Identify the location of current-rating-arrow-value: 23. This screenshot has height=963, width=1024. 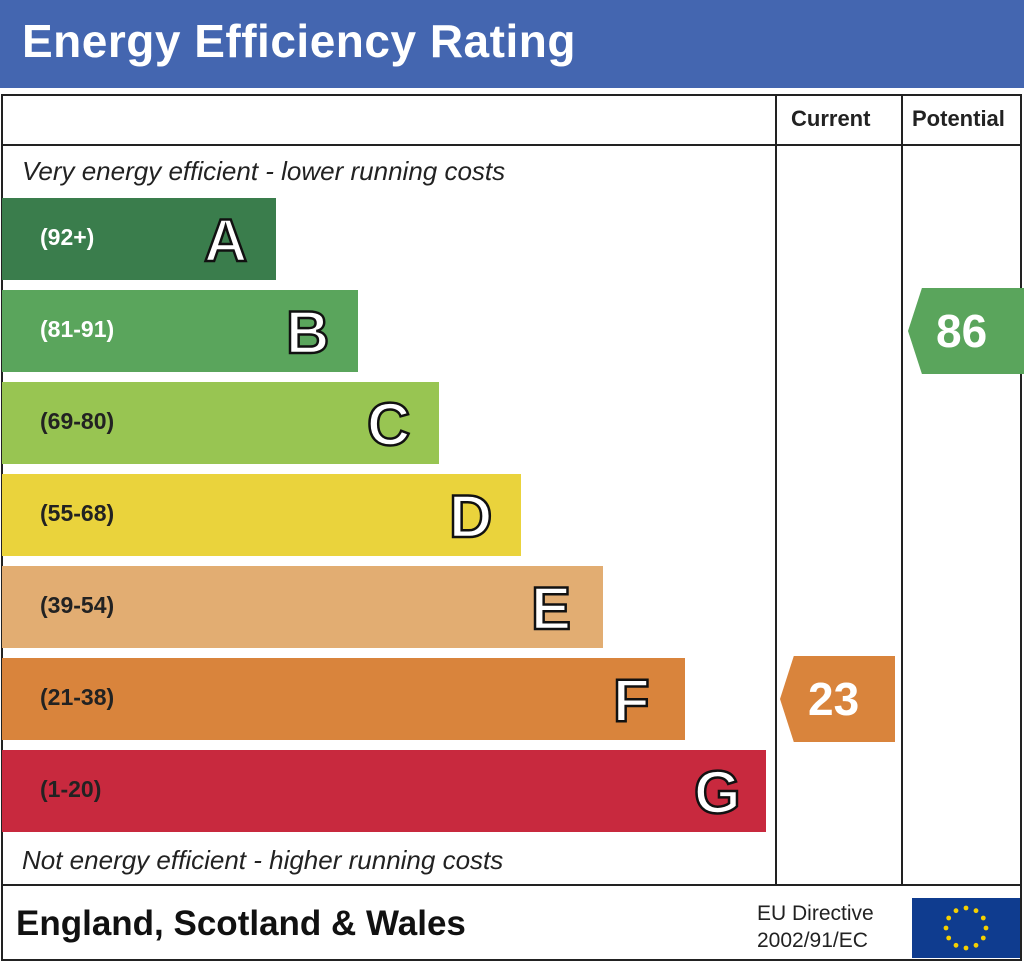
(834, 699).